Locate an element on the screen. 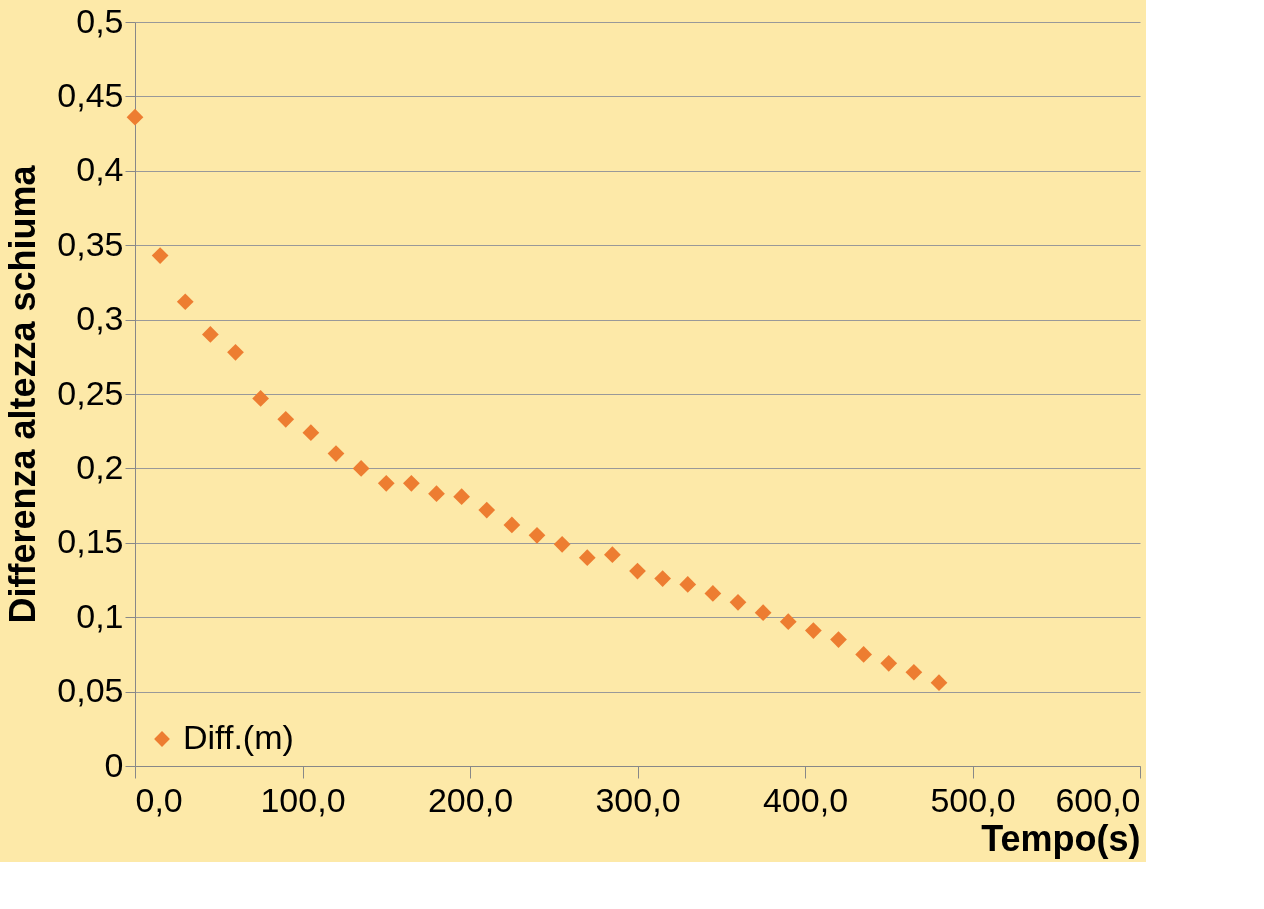  y-tick-label: 0,2 is located at coordinates (100, 466).